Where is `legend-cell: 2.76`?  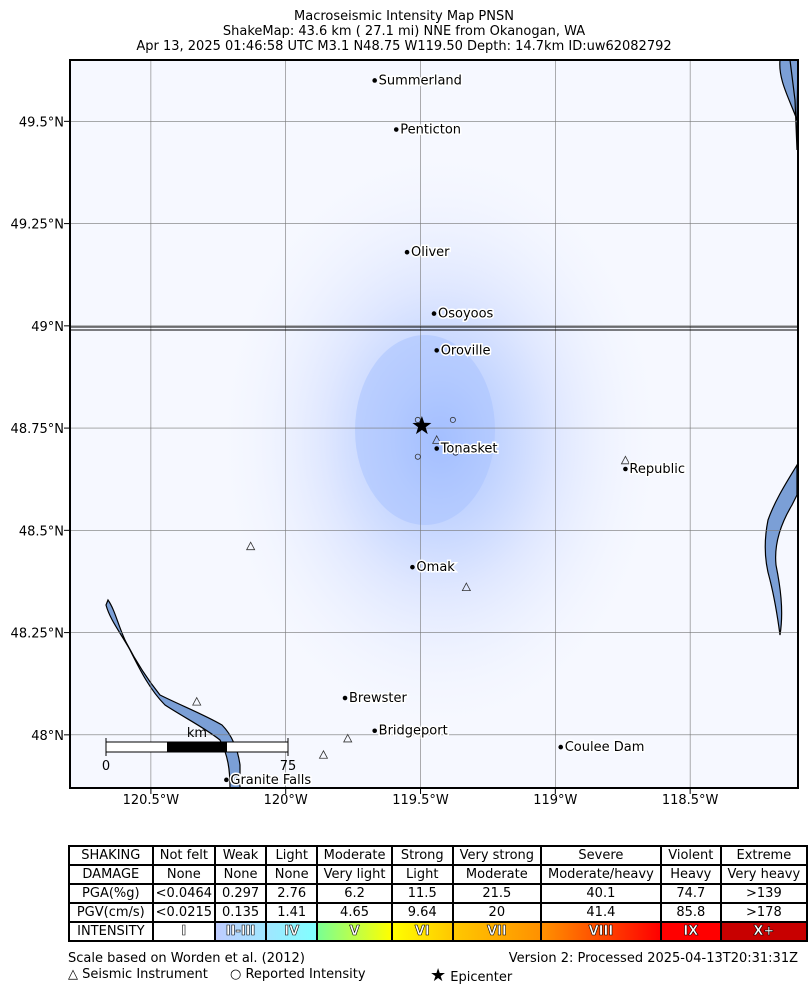 legend-cell: 2.76 is located at coordinates (292, 893).